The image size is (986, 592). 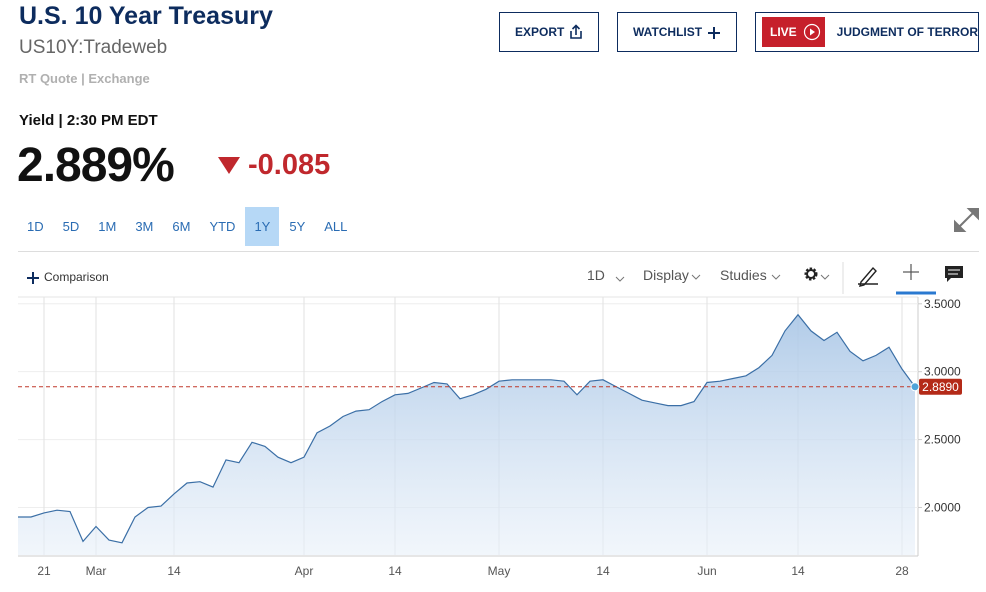 What do you see at coordinates (229, 165) in the screenshot?
I see `down-arrow` at bounding box center [229, 165].